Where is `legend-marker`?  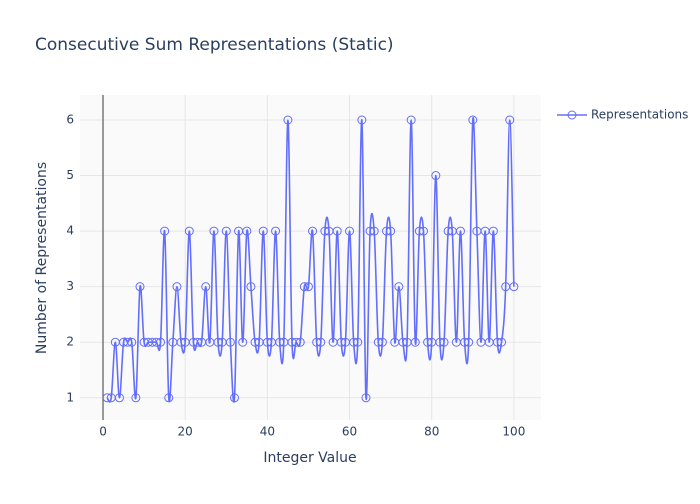 legend-marker is located at coordinates (572, 115).